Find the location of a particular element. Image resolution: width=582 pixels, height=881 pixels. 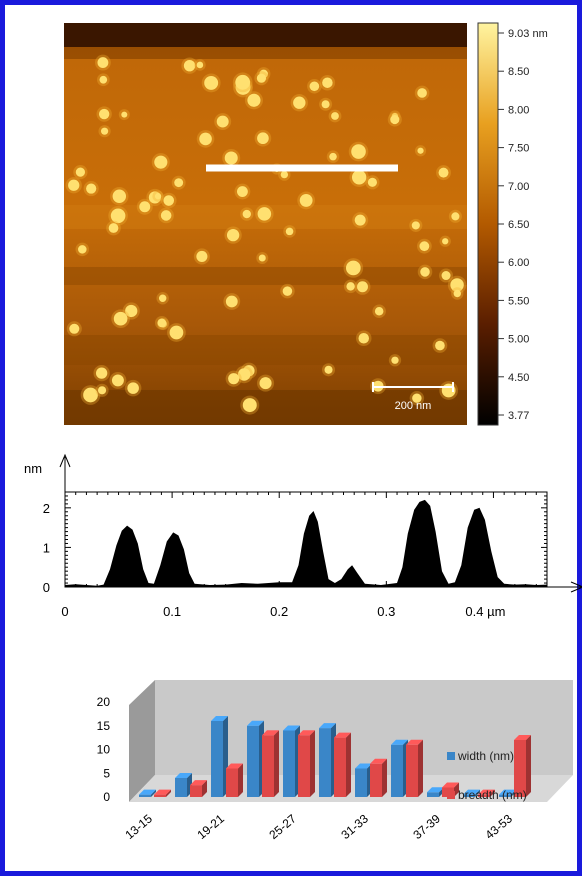

hist-y-tick-label: 10 is located at coordinates (104, 750).